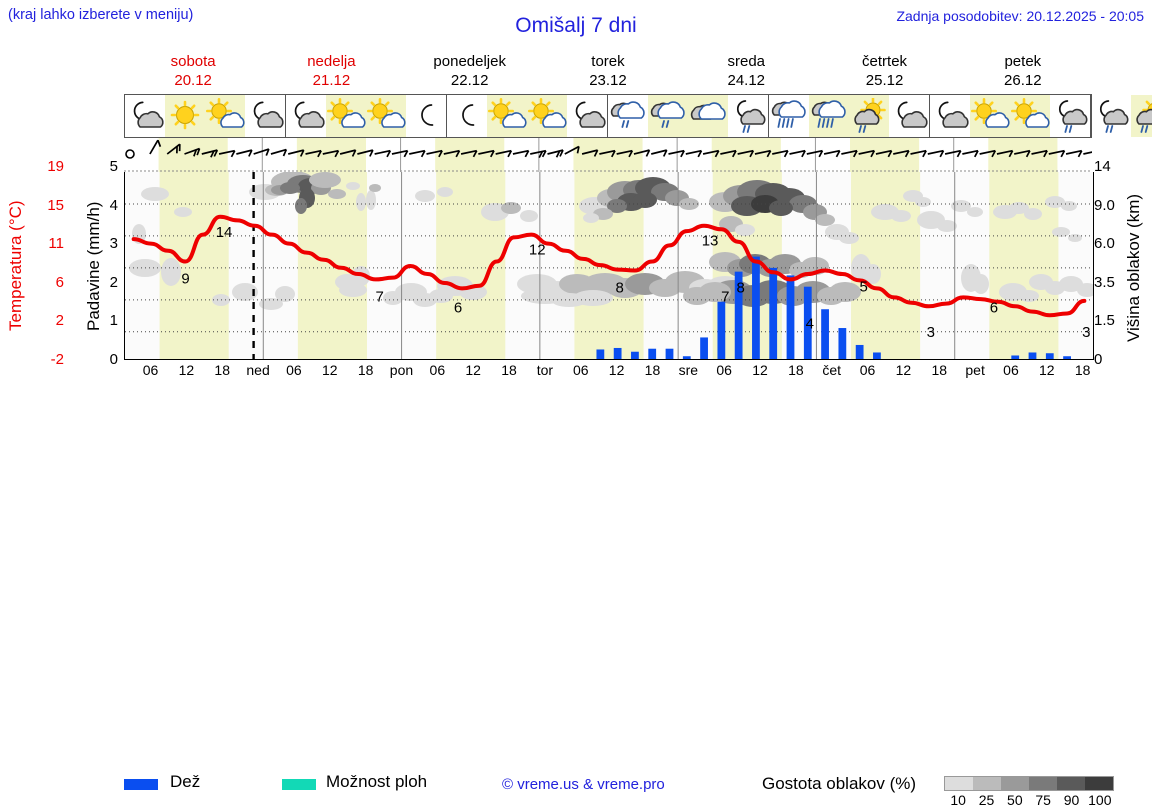 The width and height of the screenshot is (1152, 810). I want to click on wind-barb-strip, so click(608, 155).